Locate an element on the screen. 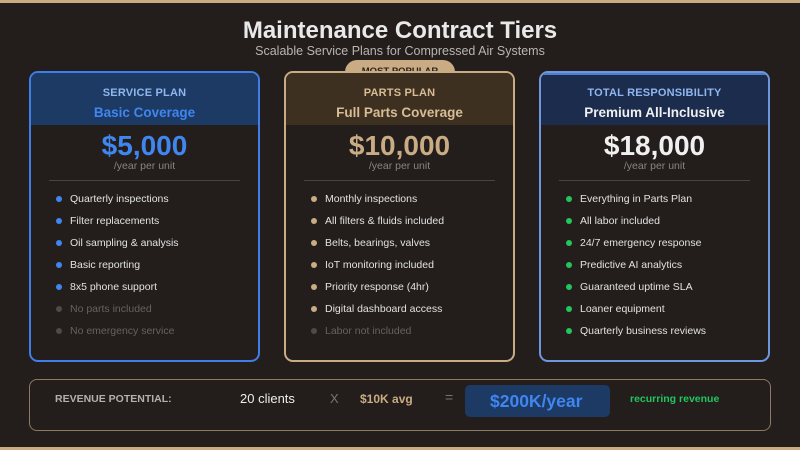  feature-item: Oil sampling & analysis is located at coordinates (157, 243).